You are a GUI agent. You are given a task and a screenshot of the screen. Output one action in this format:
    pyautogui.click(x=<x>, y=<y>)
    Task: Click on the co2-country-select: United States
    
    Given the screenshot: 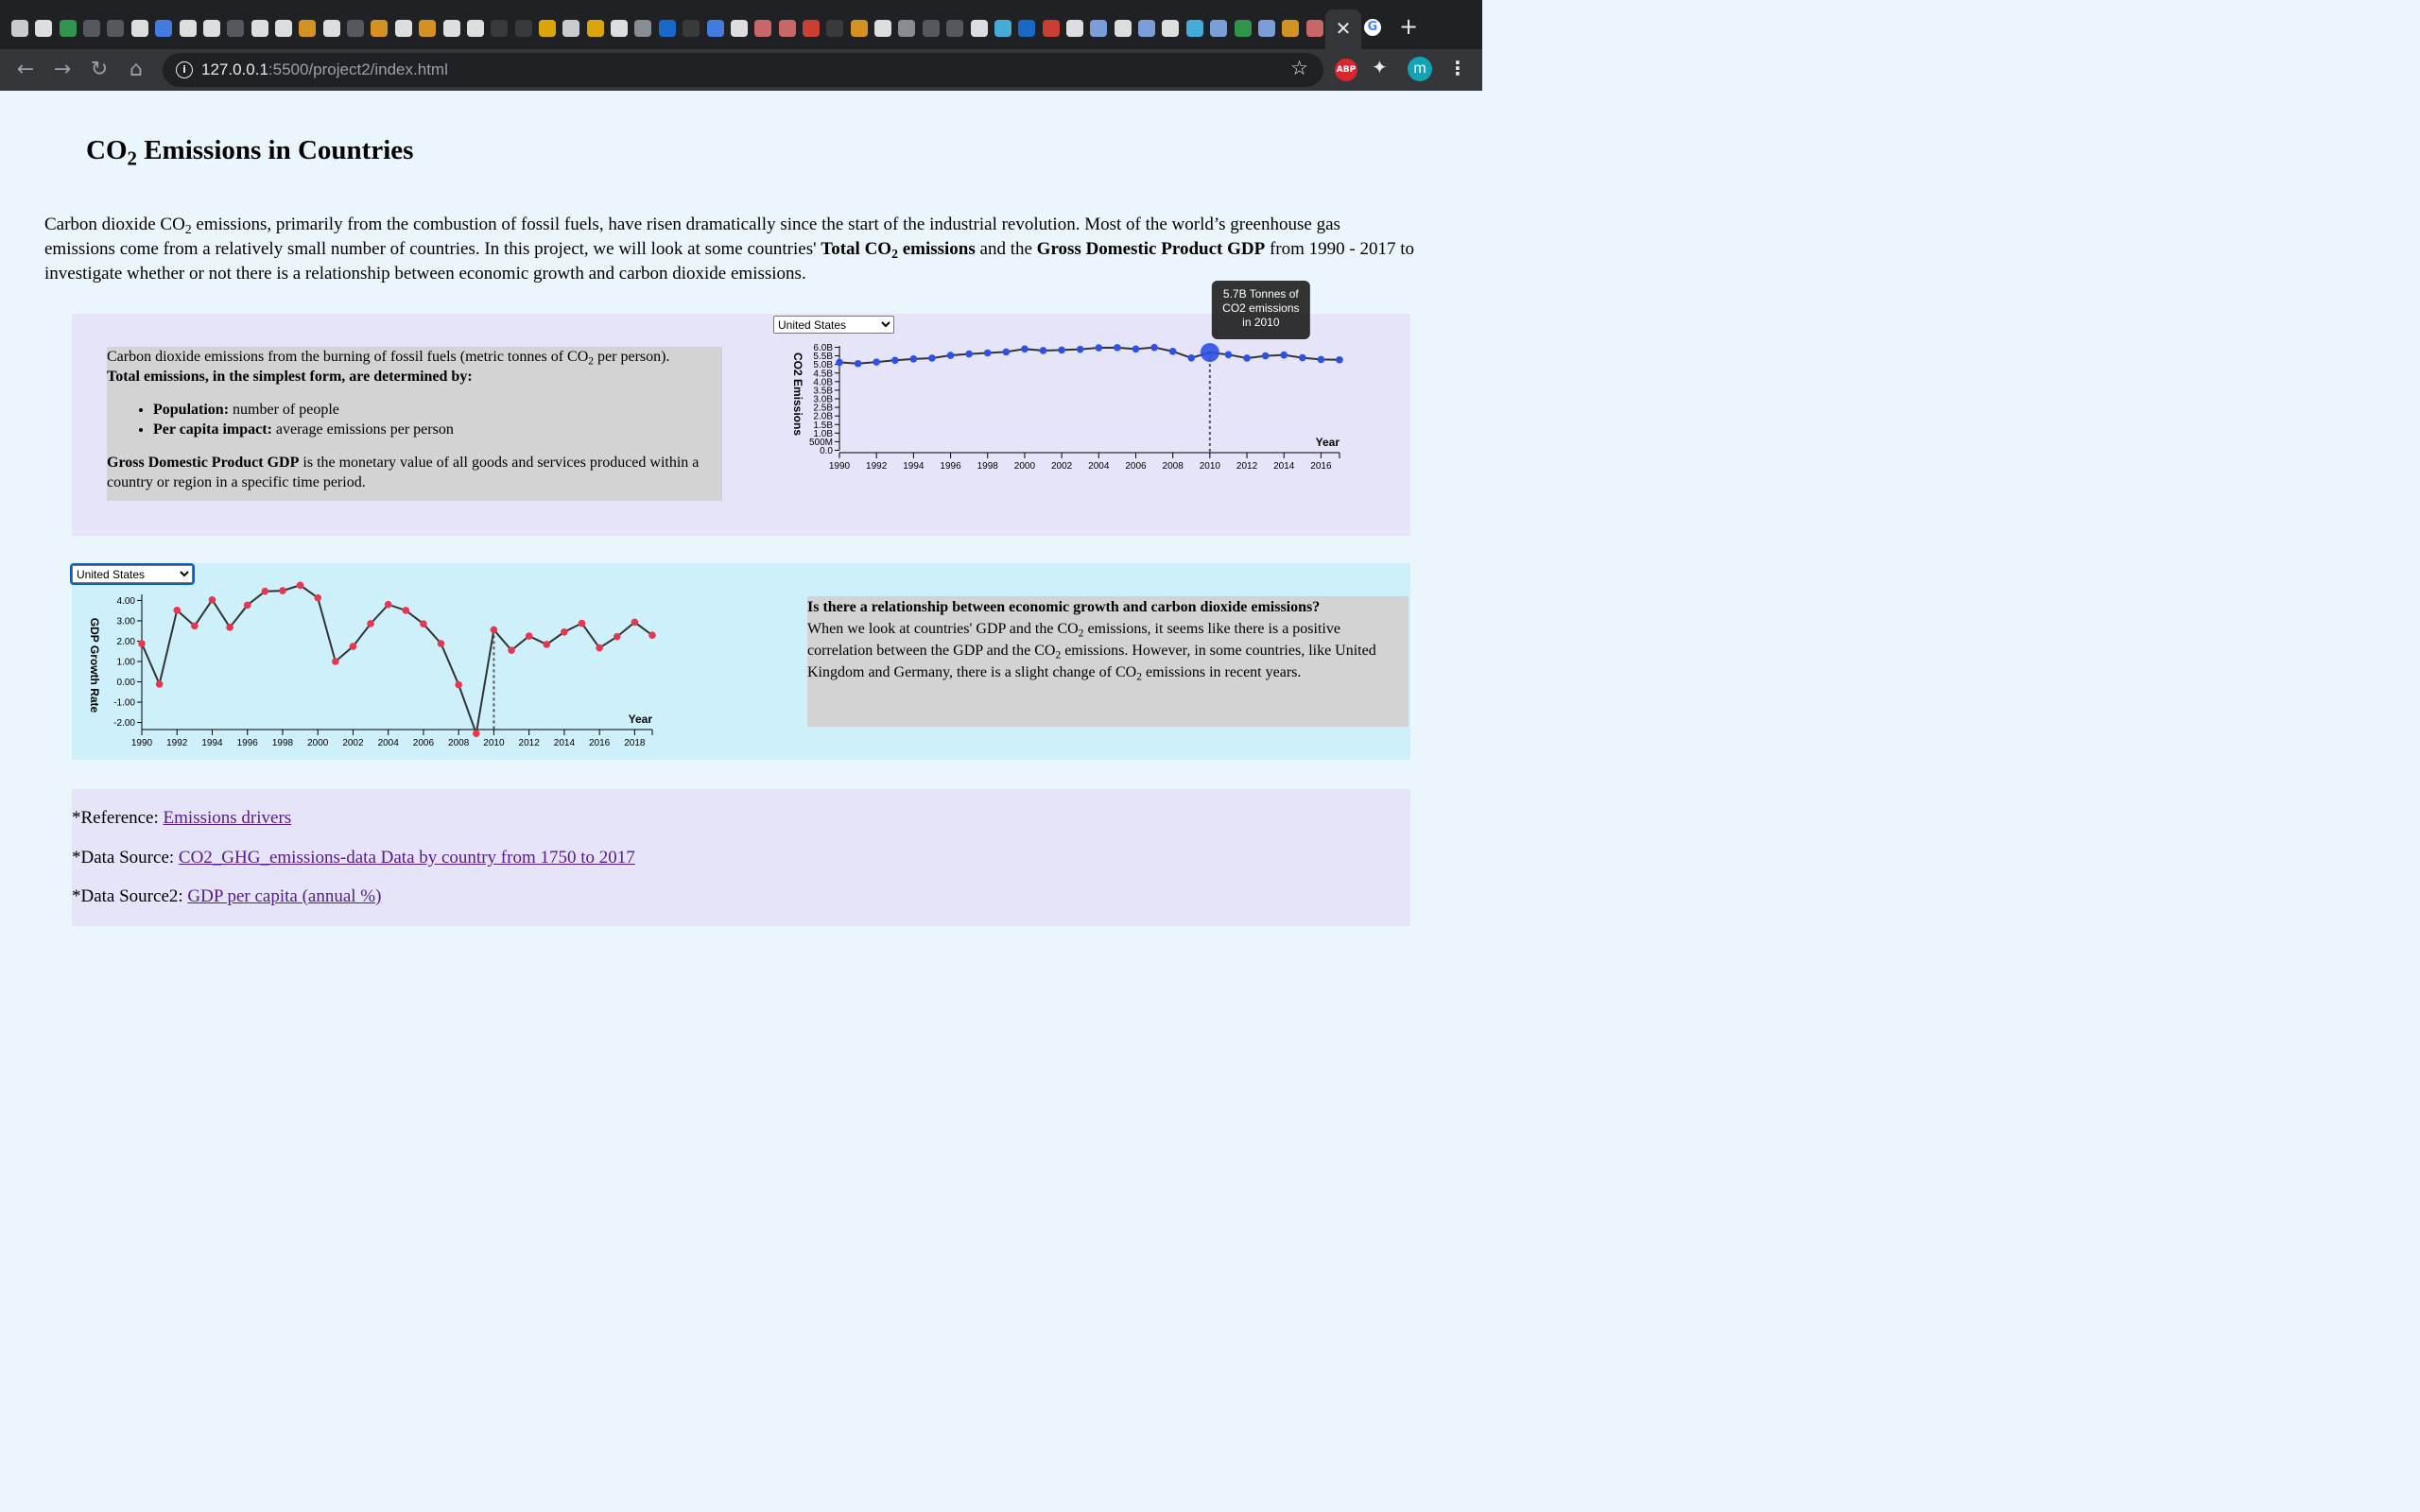 What is the action you would take?
    pyautogui.click(x=833, y=325)
    